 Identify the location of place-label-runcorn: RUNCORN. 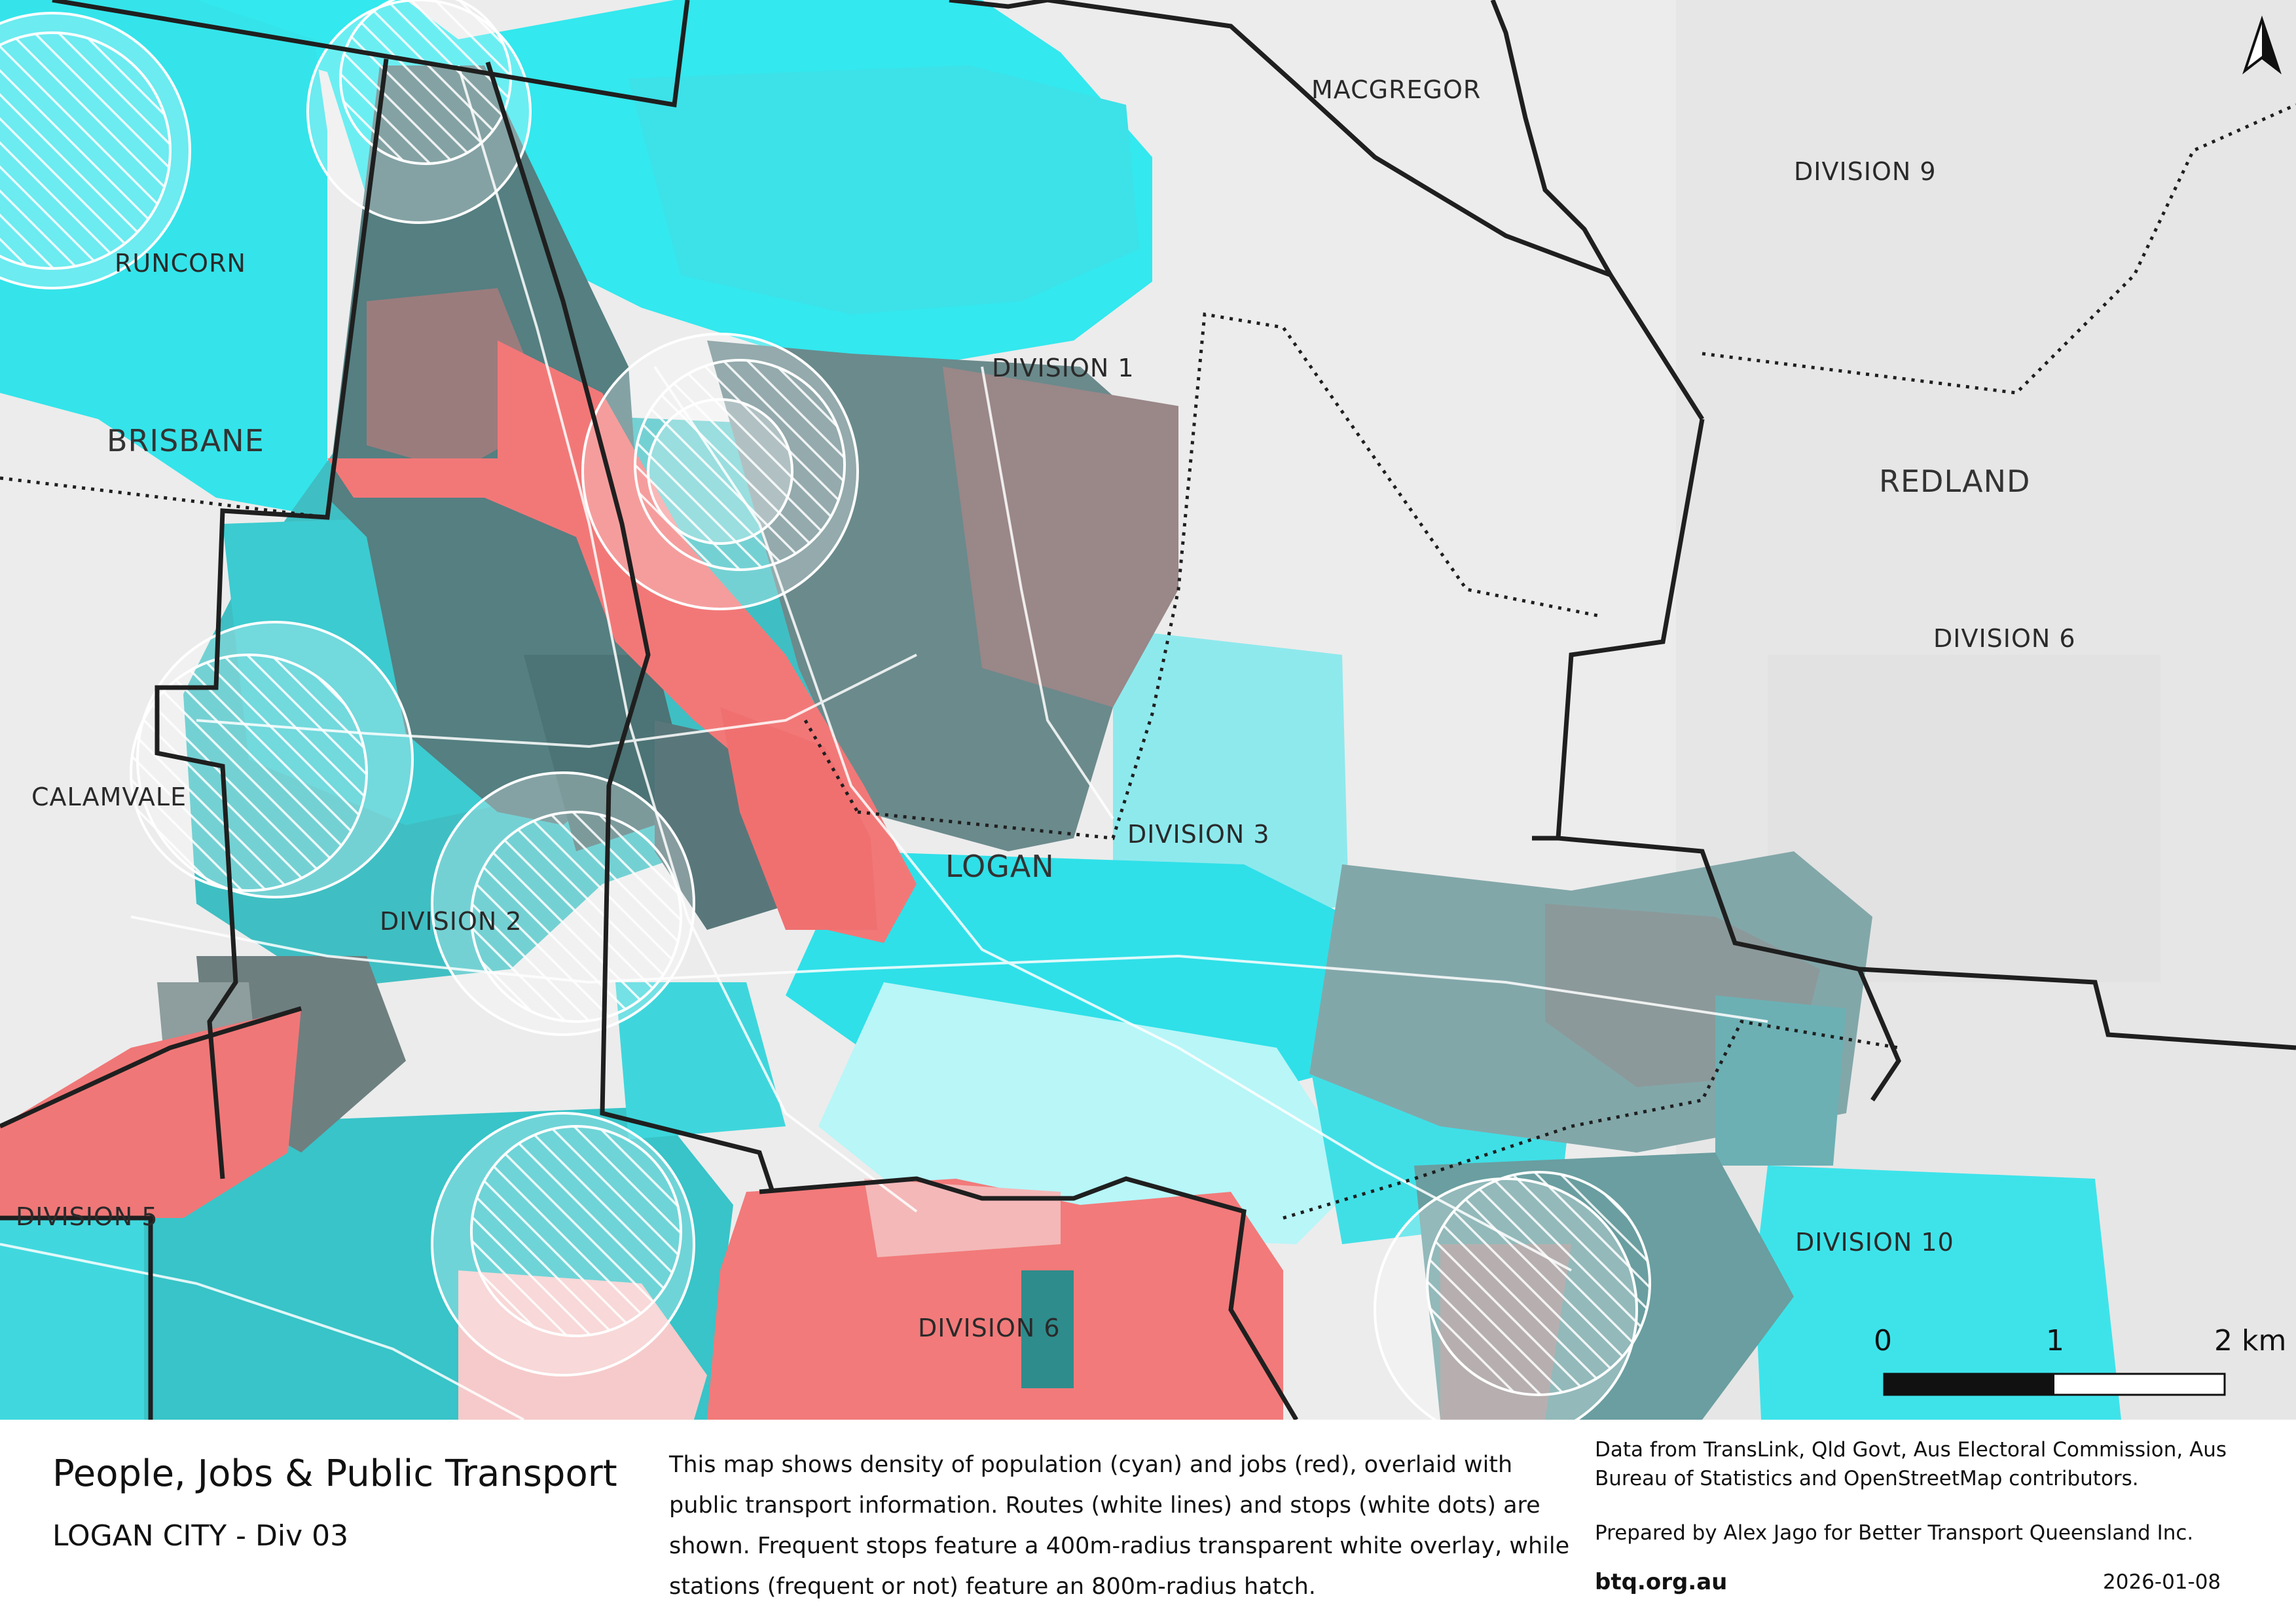
(180, 263).